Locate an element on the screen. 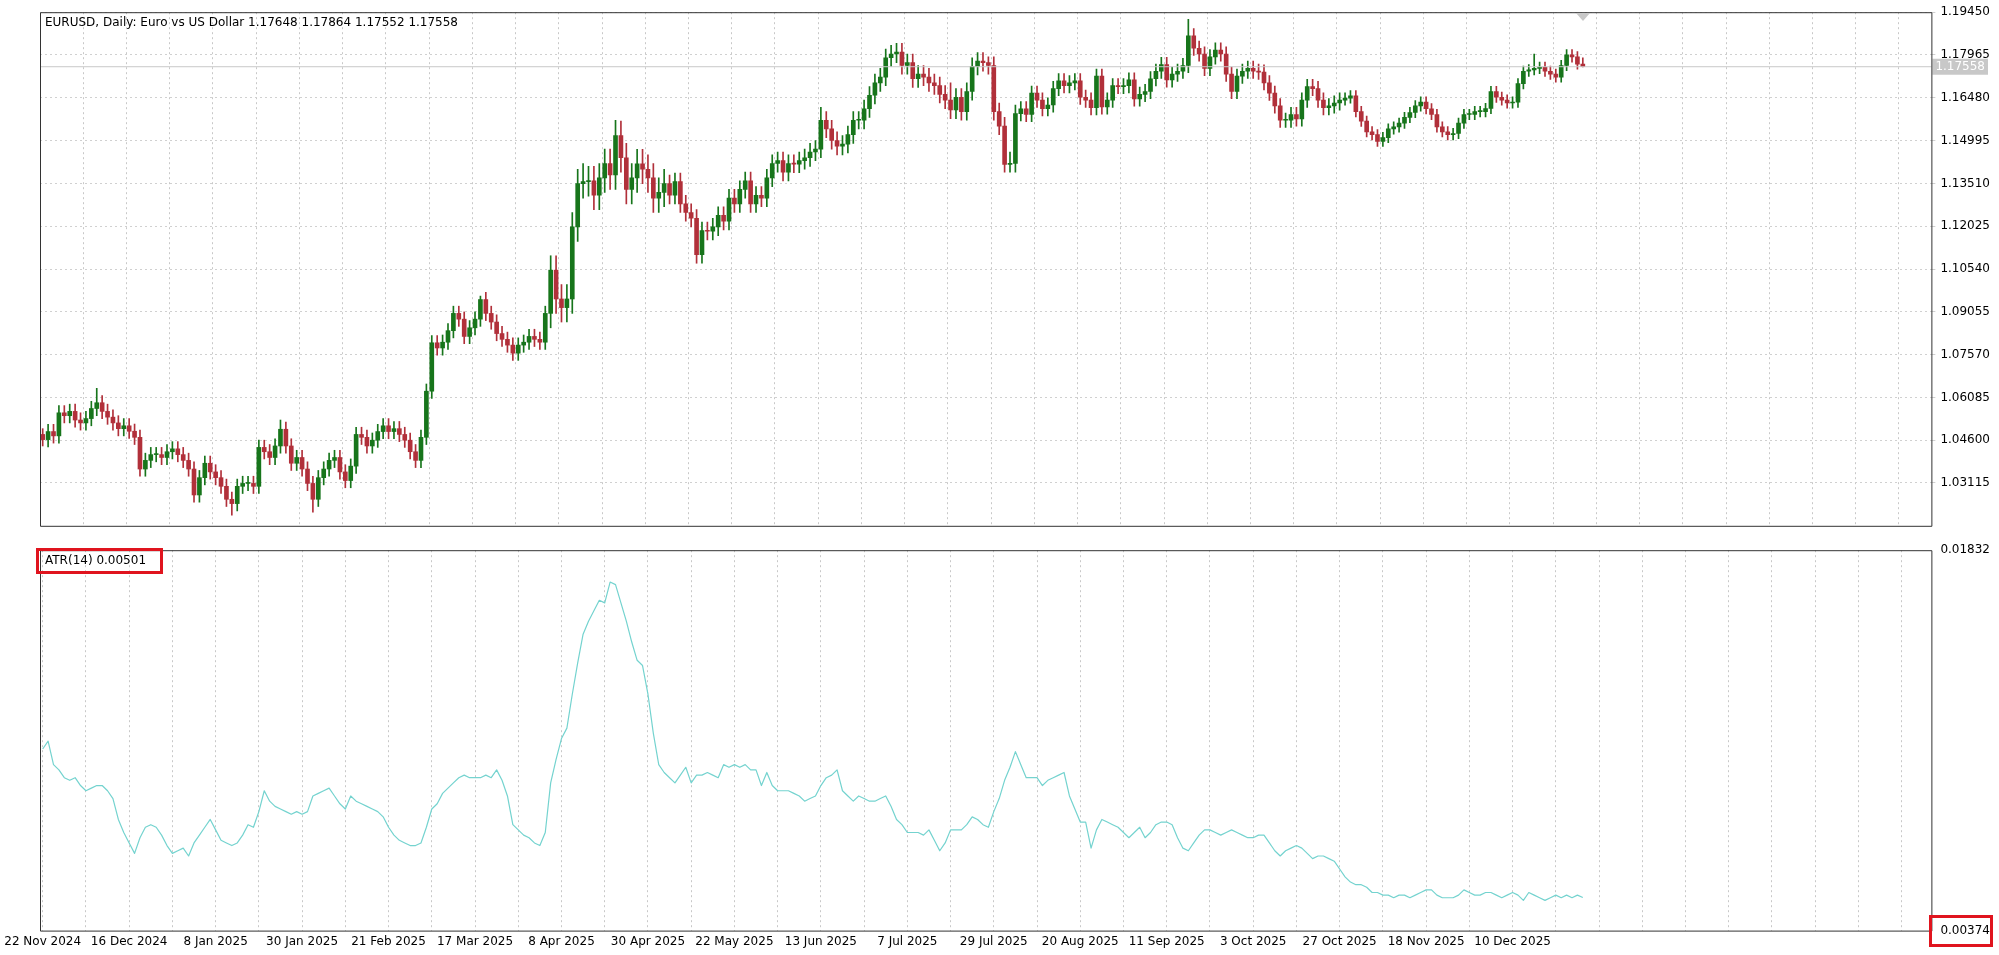 The height and width of the screenshot is (955, 1999). x-tick-label: 30 Jan 2025 is located at coordinates (302, 940).